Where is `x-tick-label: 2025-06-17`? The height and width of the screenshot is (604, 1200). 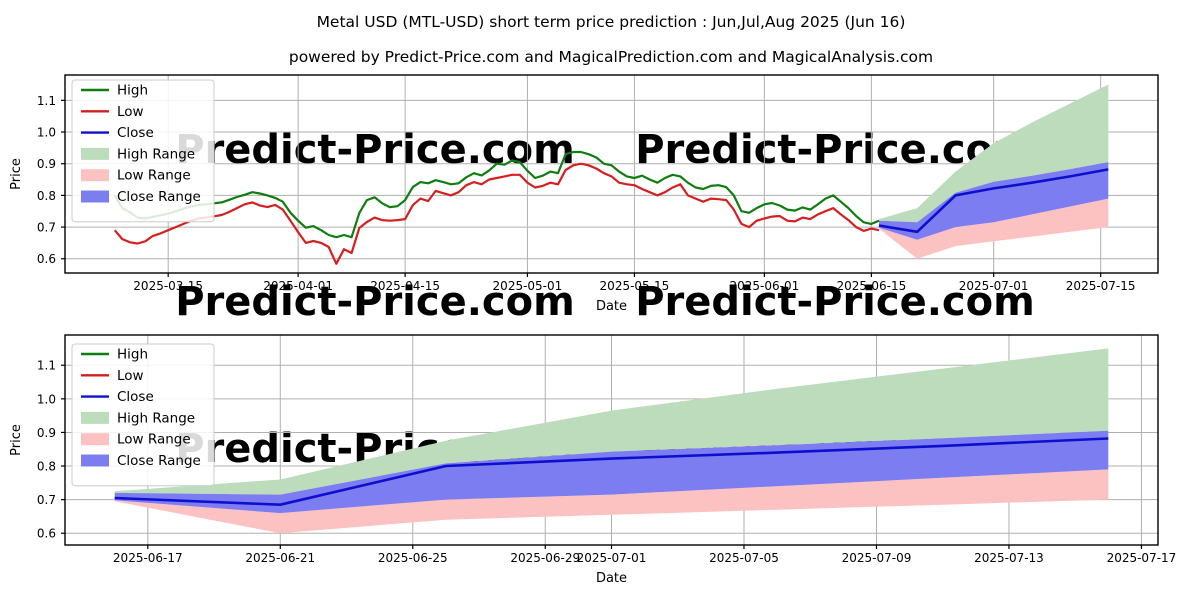 x-tick-label: 2025-06-17 is located at coordinates (148, 558).